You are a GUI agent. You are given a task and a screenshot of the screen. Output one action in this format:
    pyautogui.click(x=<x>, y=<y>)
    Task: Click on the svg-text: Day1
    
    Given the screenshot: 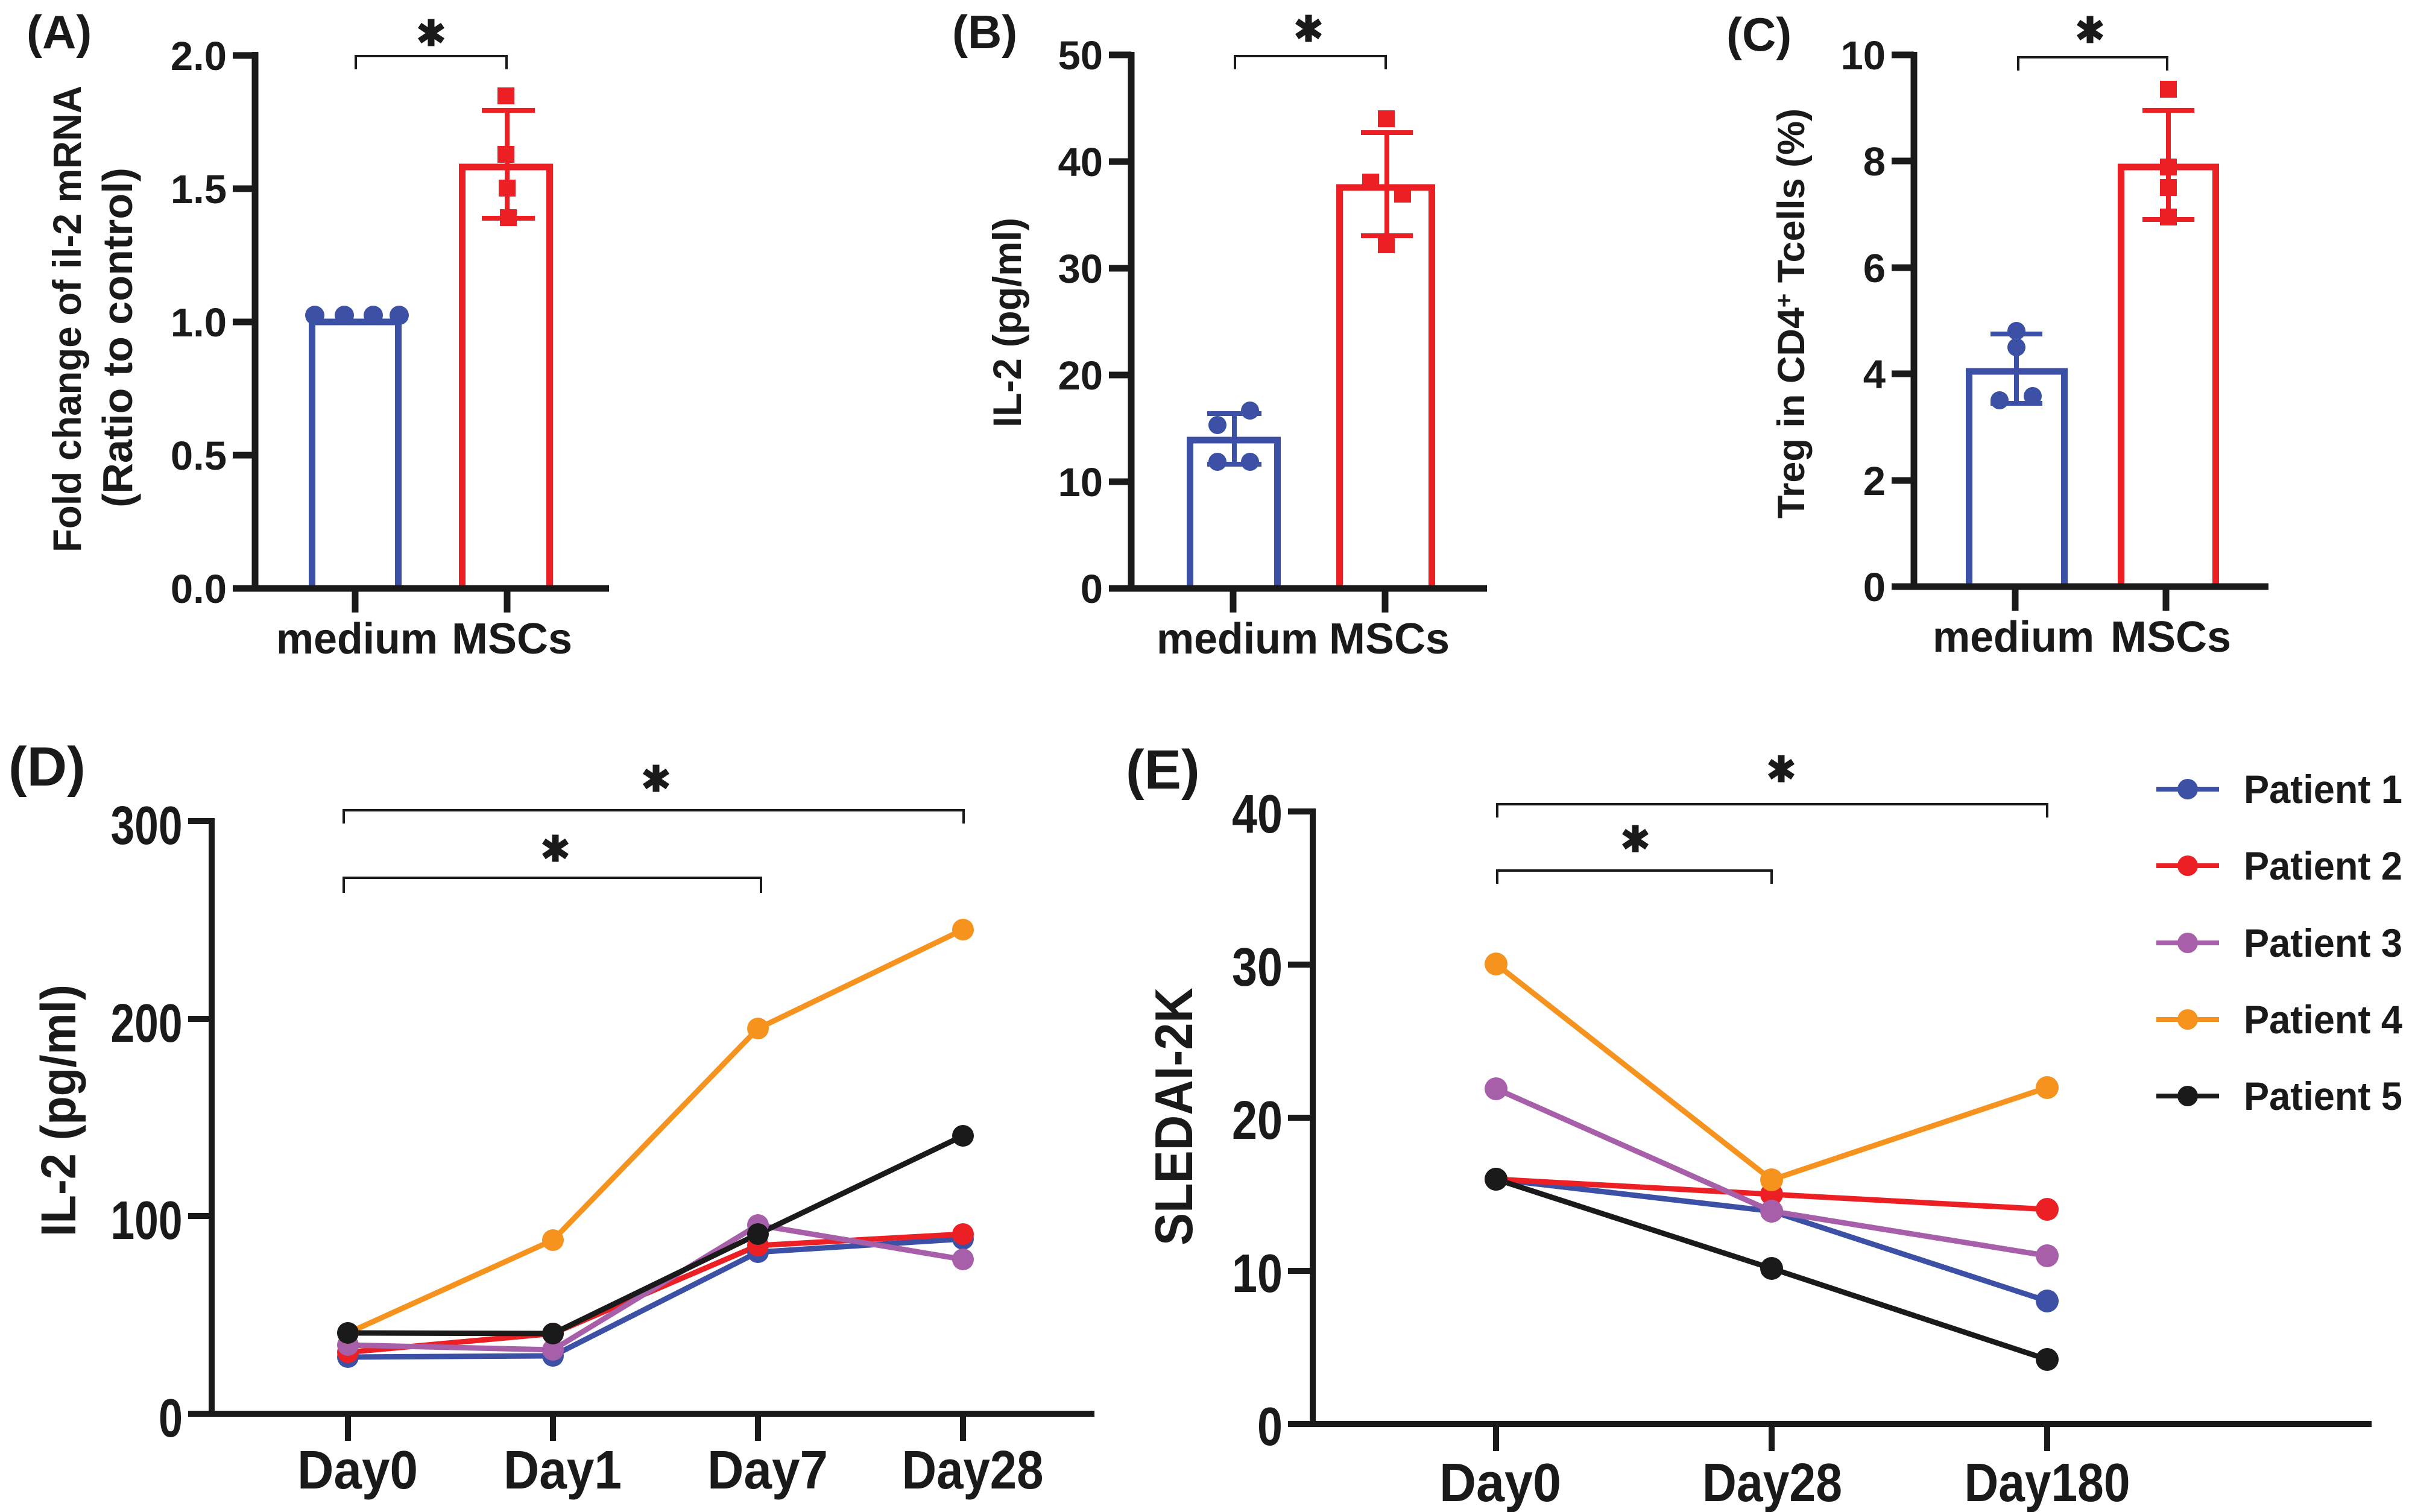 What is the action you would take?
    pyautogui.click(x=563, y=1471)
    